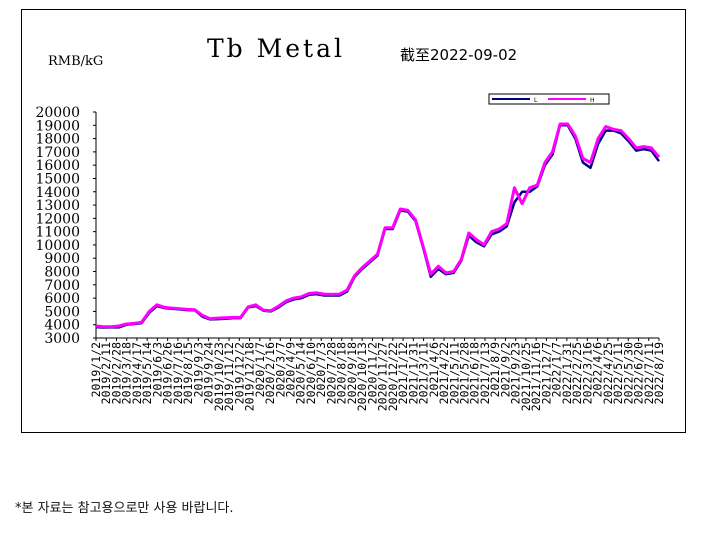  Describe the element at coordinates (57, 206) in the screenshot. I see `y-tick-label: 13000` at that location.